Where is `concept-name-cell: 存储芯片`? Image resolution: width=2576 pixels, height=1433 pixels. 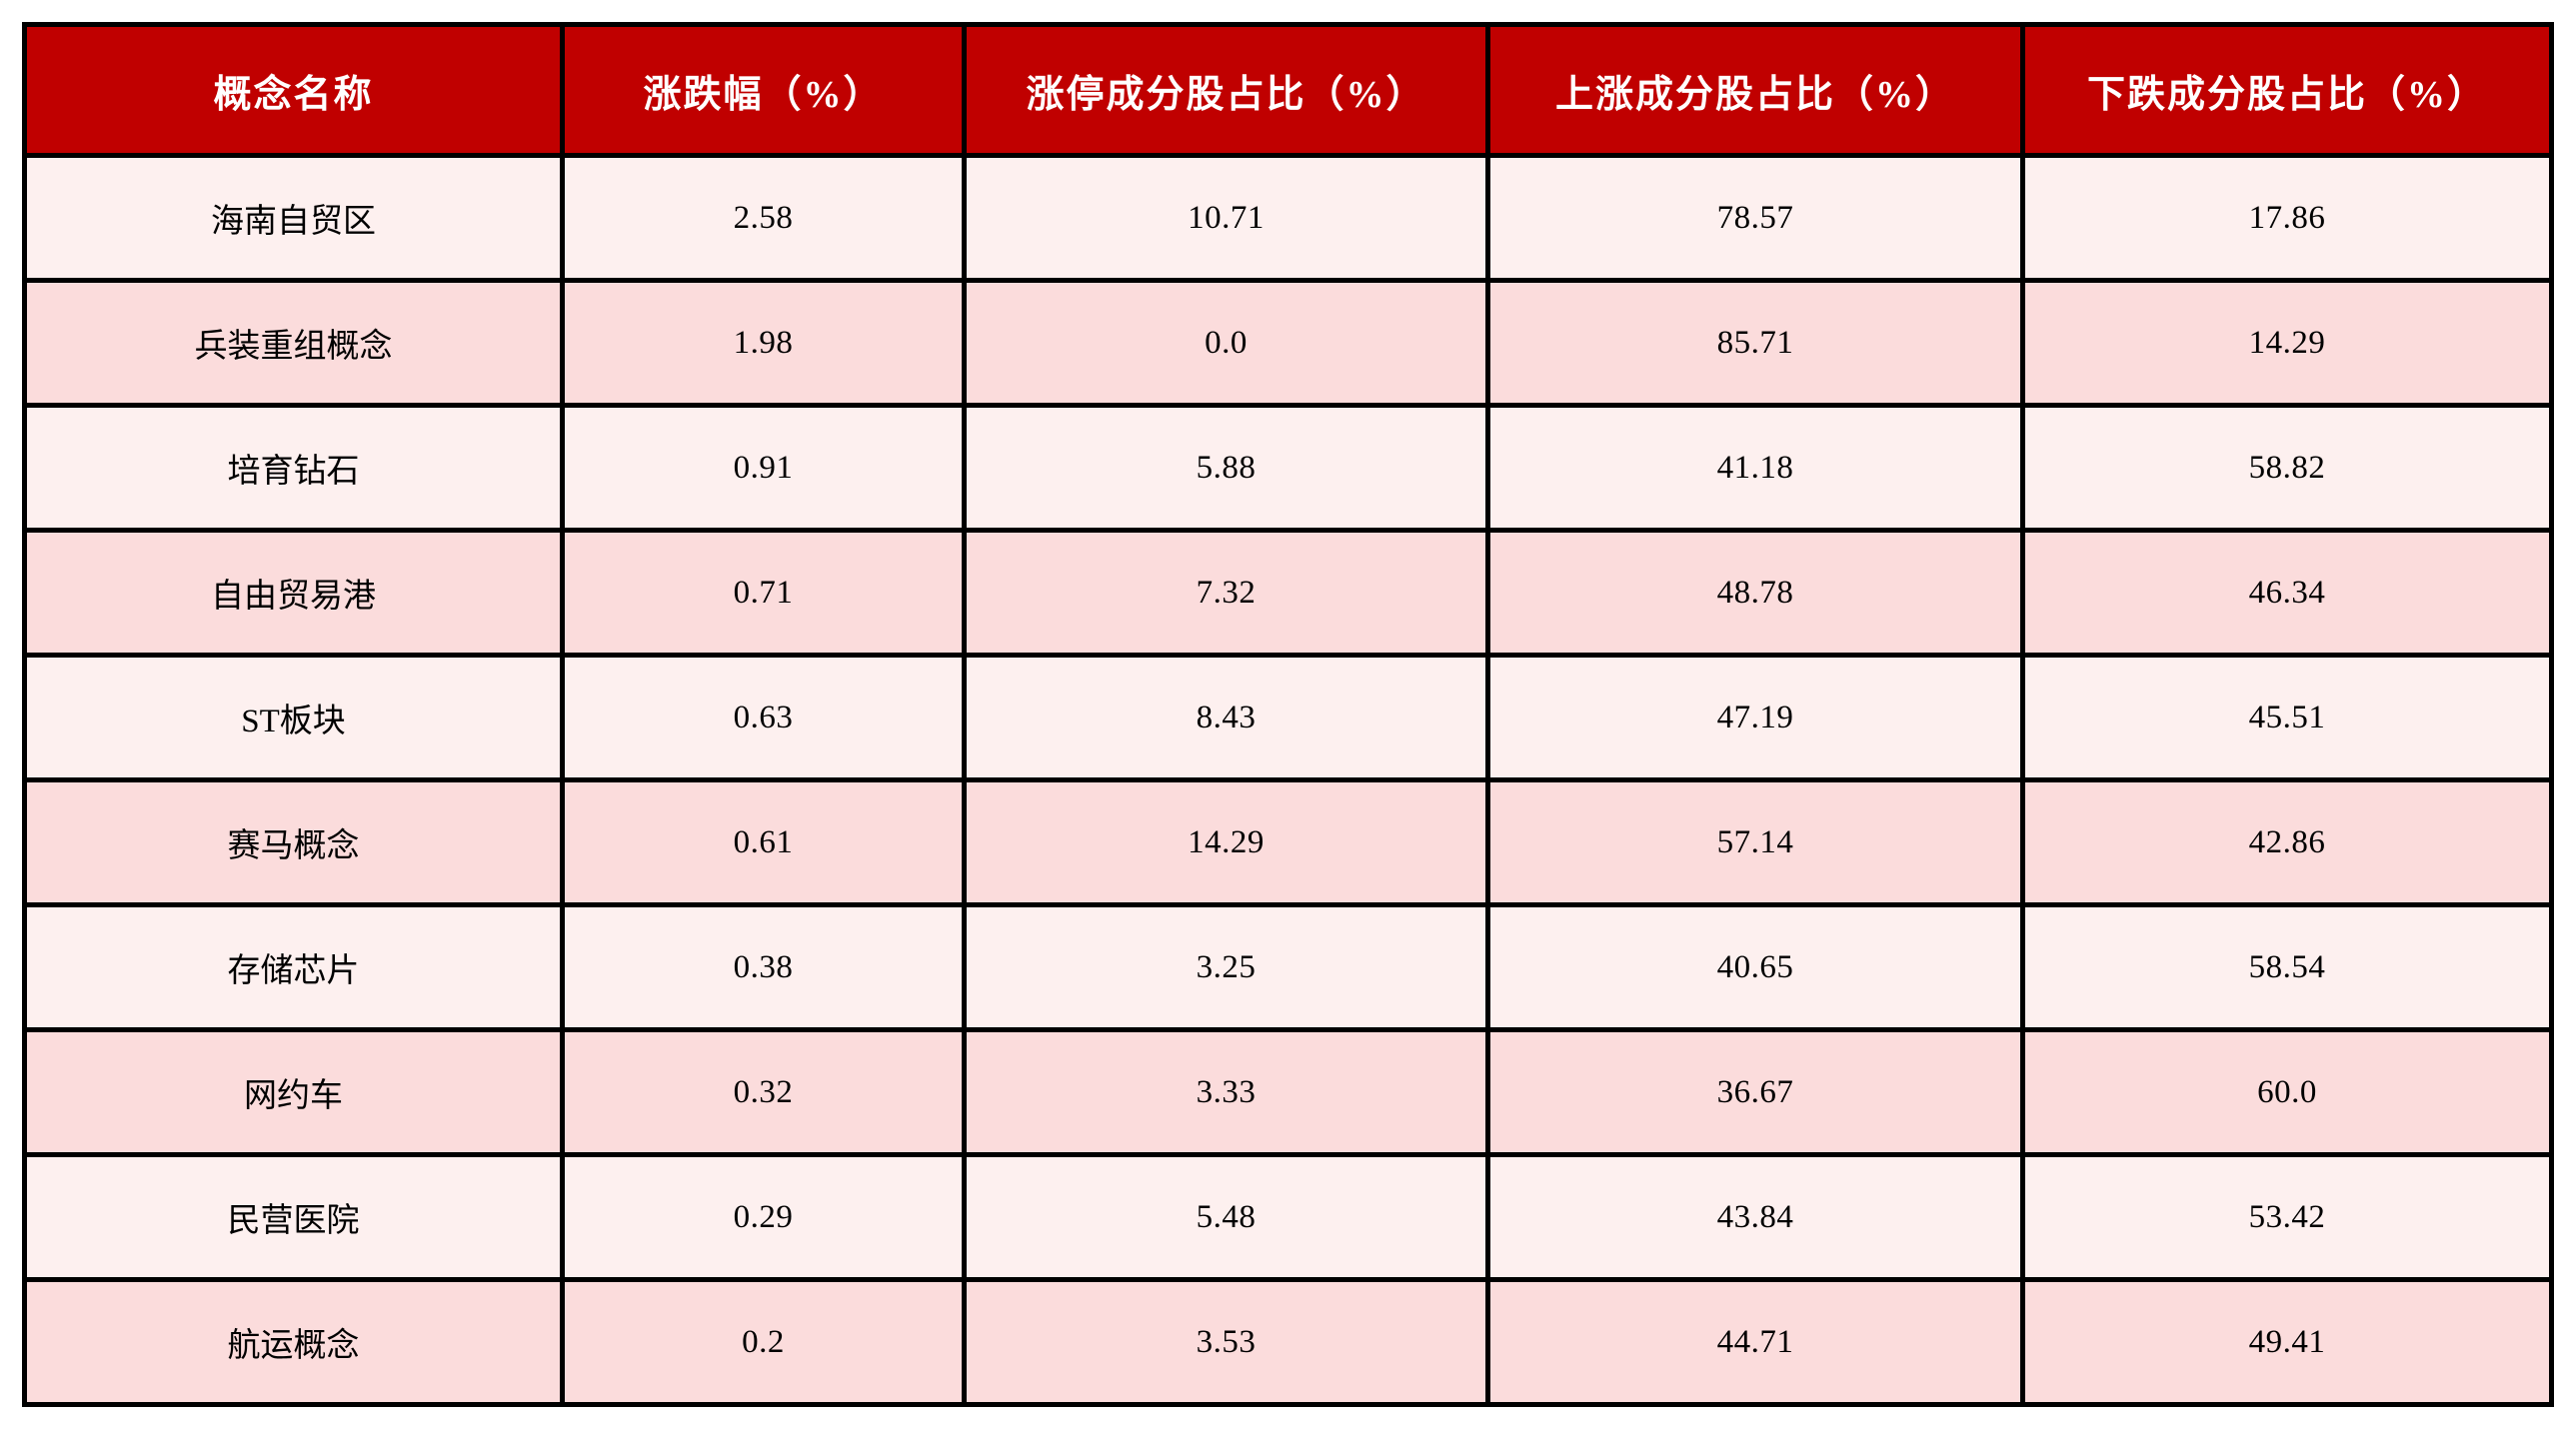
concept-name-cell: 存储芯片 is located at coordinates (293, 967).